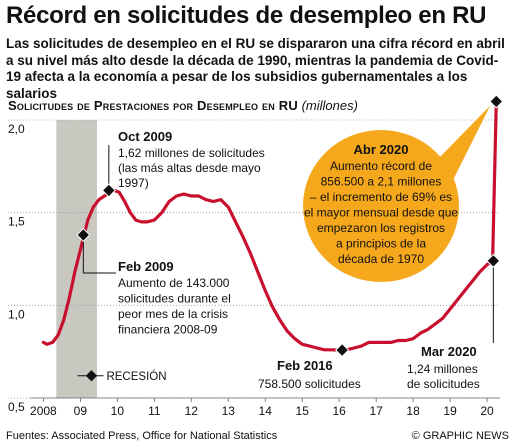 The image size is (515, 447). Describe the element at coordinates (381, 182) in the screenshot. I see `annotation-text: 856.500 a 2,1 millones` at that location.